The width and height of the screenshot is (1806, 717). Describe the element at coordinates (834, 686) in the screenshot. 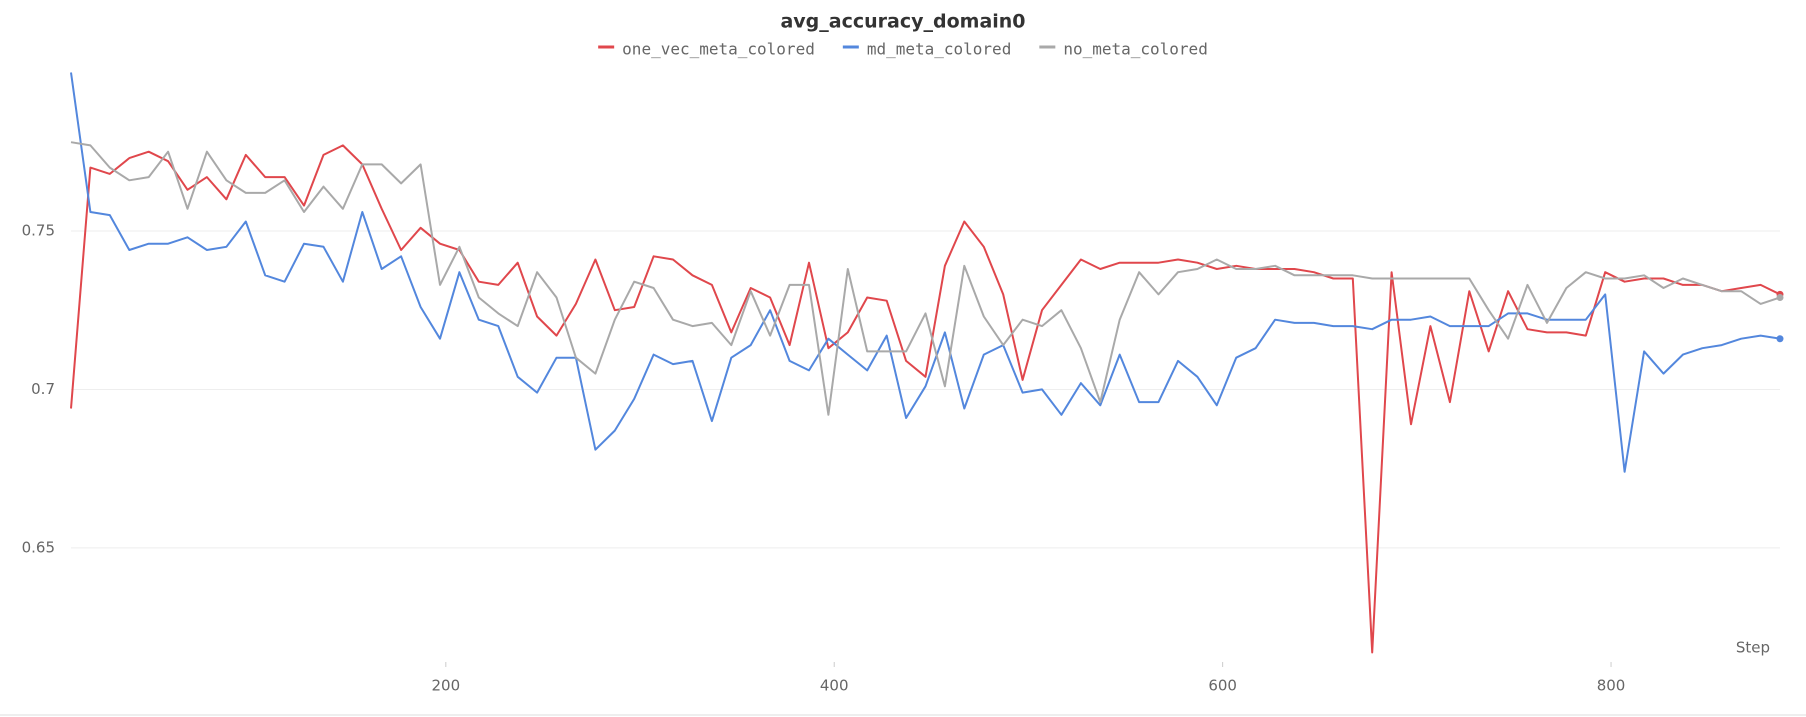

I see `x-tick-label: 400` at that location.